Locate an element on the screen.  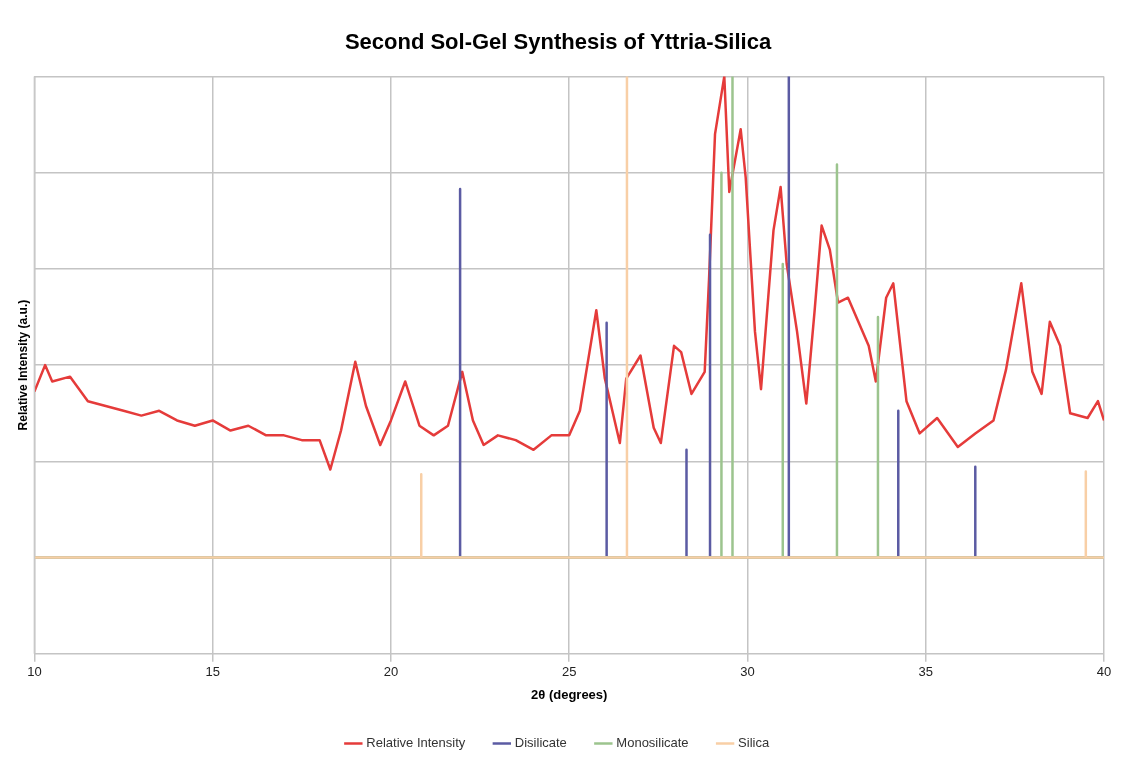
legend-label: Silica is located at coordinates (754, 743).